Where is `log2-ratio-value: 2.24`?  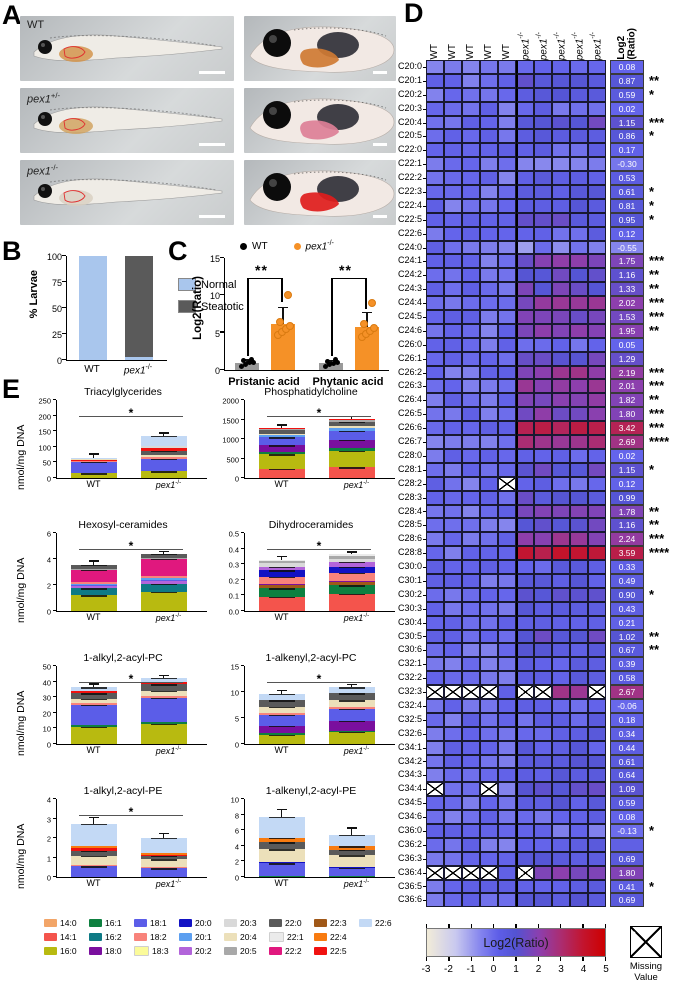 log2-ratio-value: 2.24 is located at coordinates (627, 539).